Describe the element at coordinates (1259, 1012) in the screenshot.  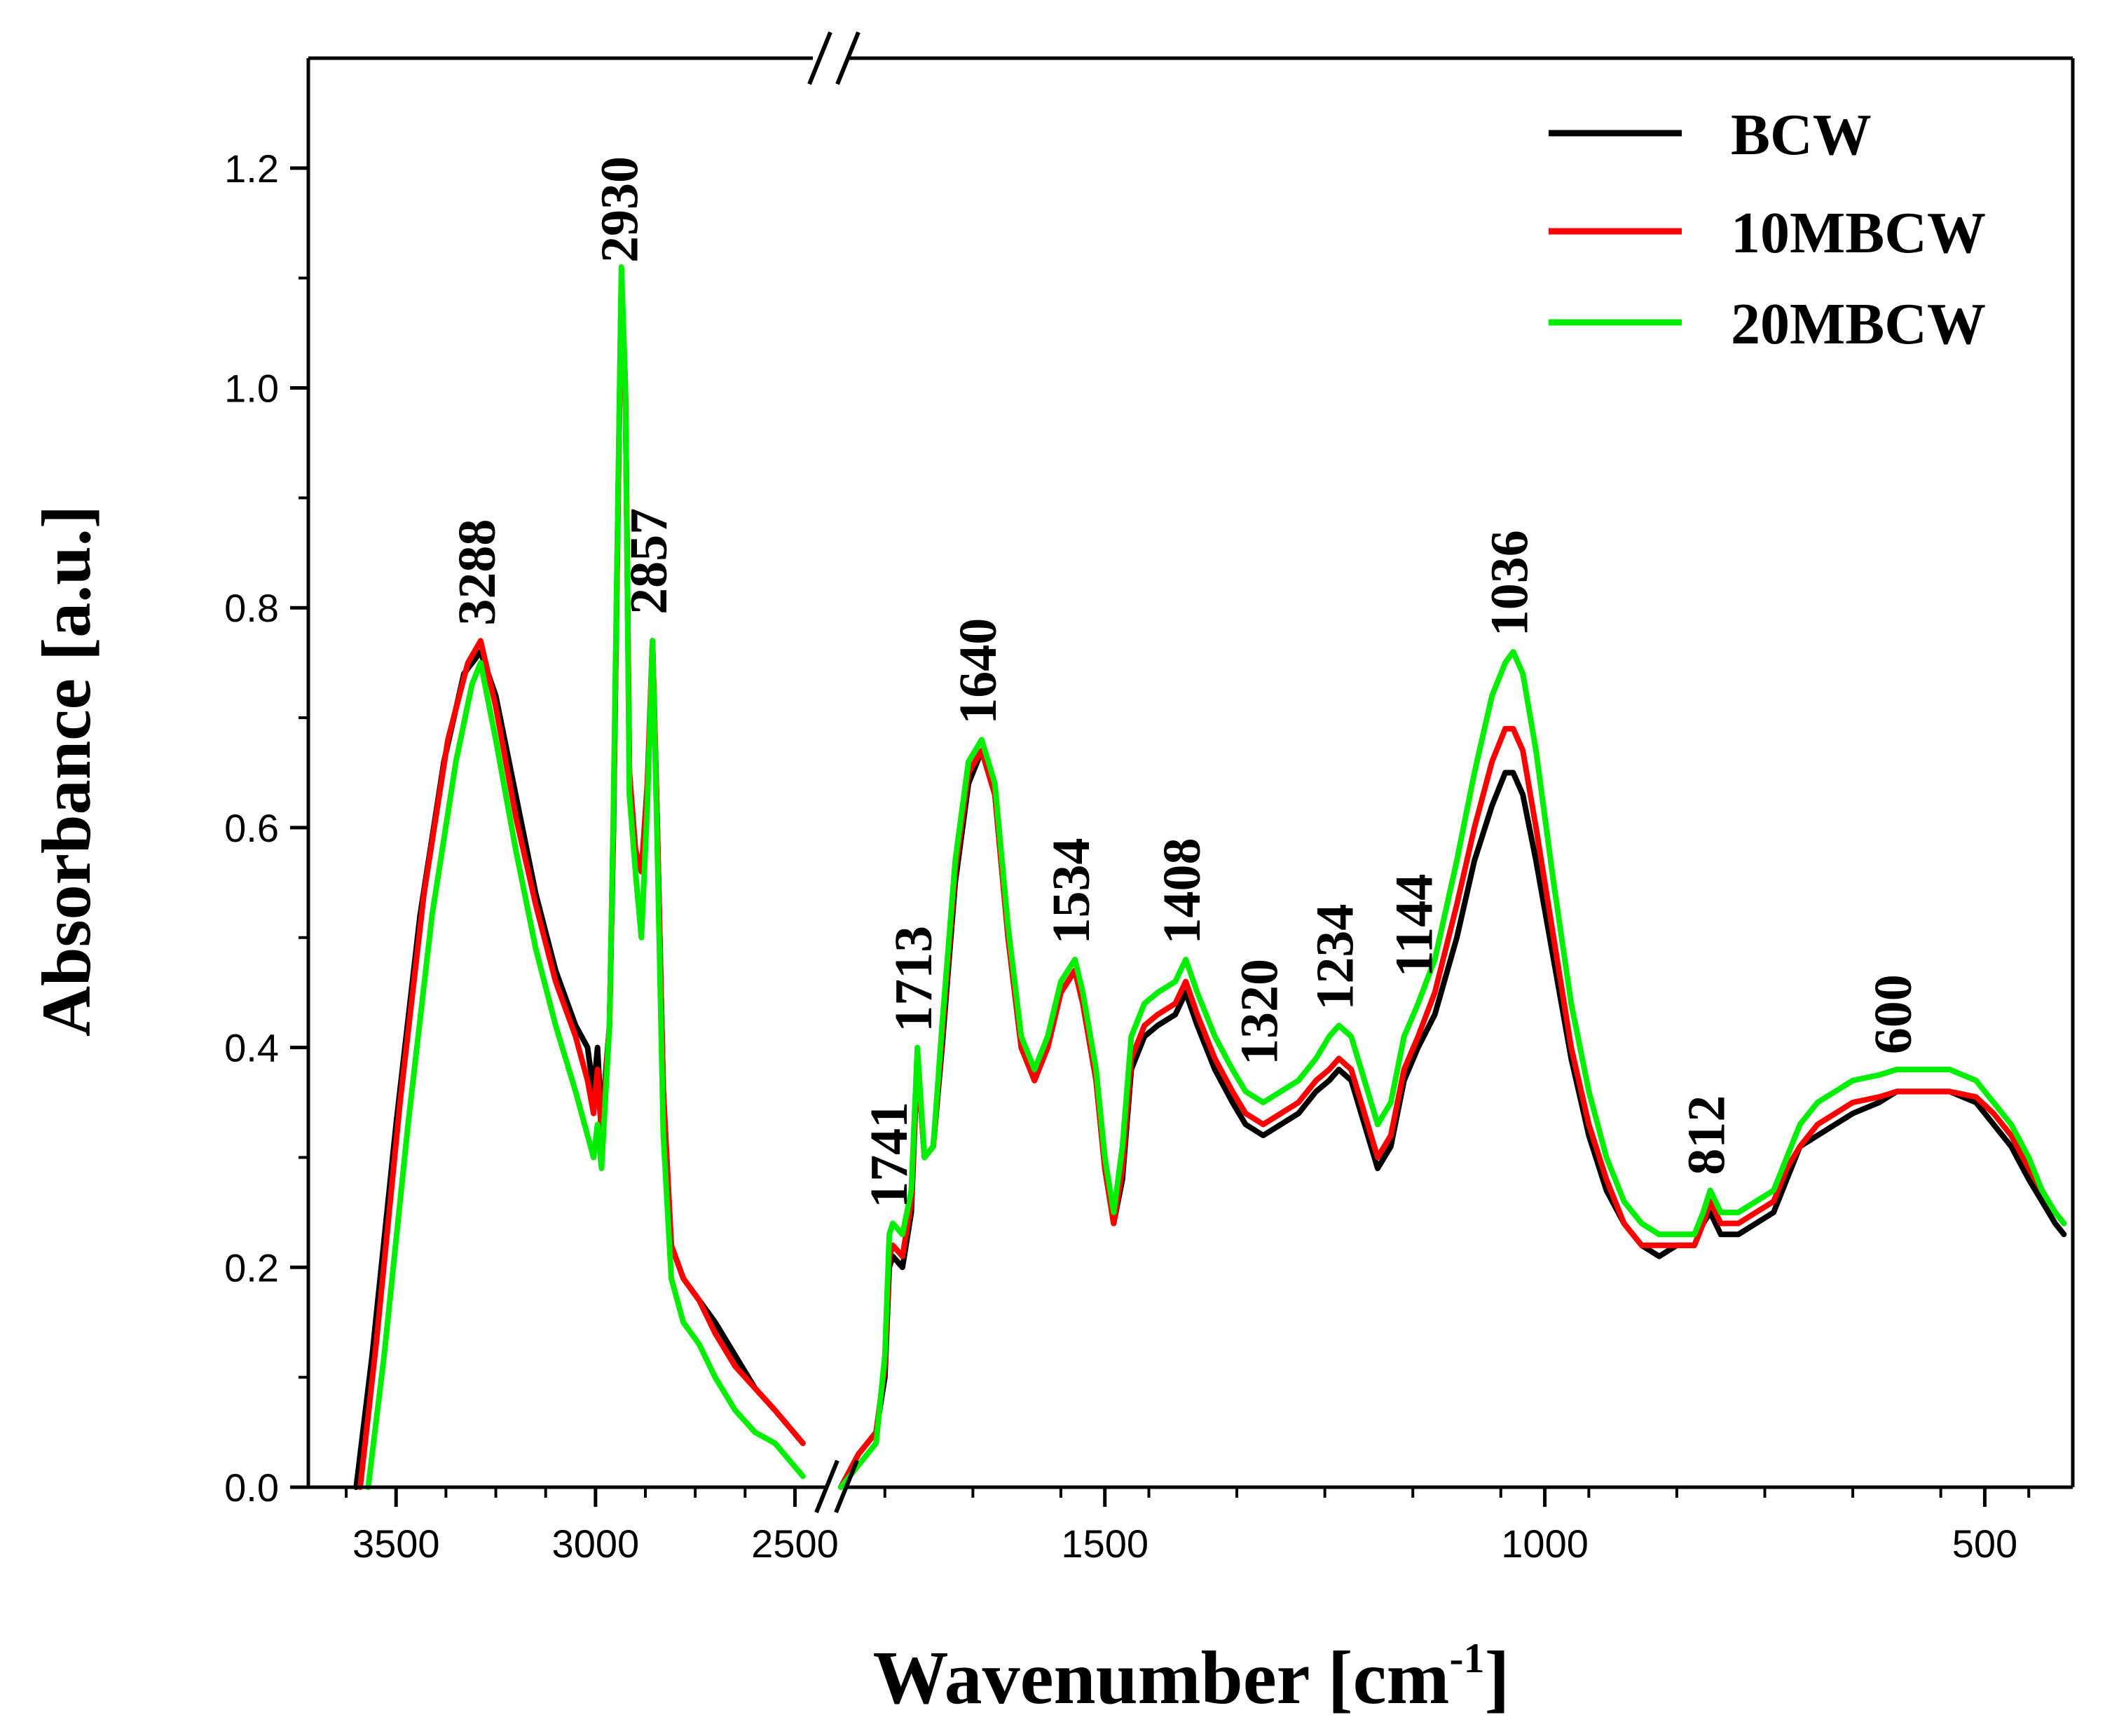
I see `peak-label: 1320` at that location.